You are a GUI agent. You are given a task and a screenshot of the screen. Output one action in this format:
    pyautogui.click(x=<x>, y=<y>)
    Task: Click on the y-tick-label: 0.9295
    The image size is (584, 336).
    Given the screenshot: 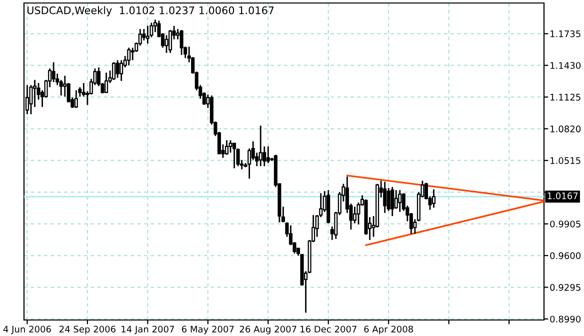 What is the action you would take?
    pyautogui.click(x=565, y=287)
    